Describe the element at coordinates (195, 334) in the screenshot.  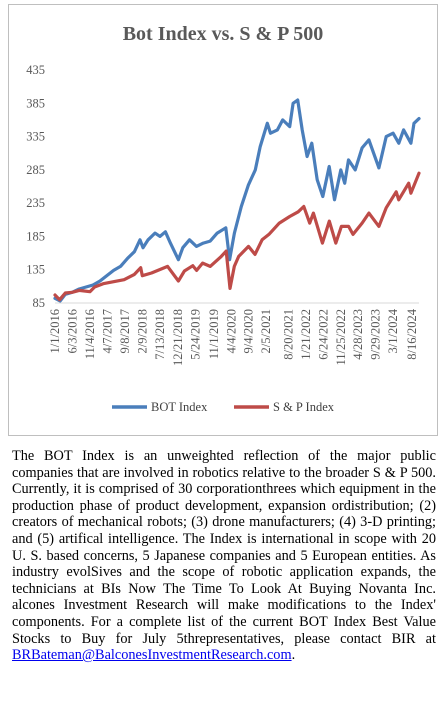
I see `x-tick-label: 5/24/2019` at that location.